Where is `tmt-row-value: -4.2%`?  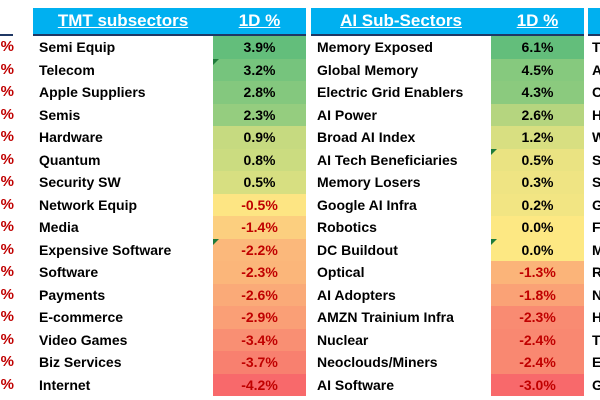
tmt-row-value: -4.2% is located at coordinates (259, 384).